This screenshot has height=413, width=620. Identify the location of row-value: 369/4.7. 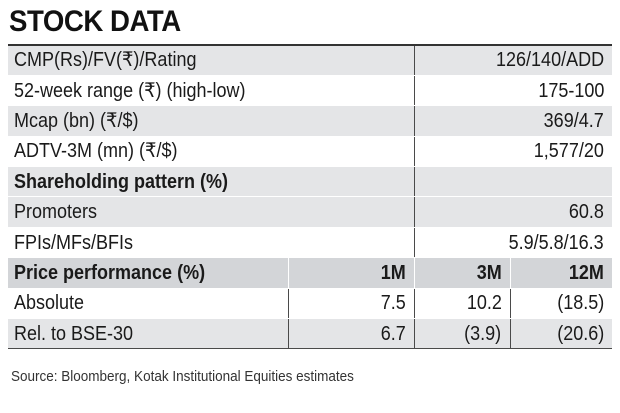
(513, 121).